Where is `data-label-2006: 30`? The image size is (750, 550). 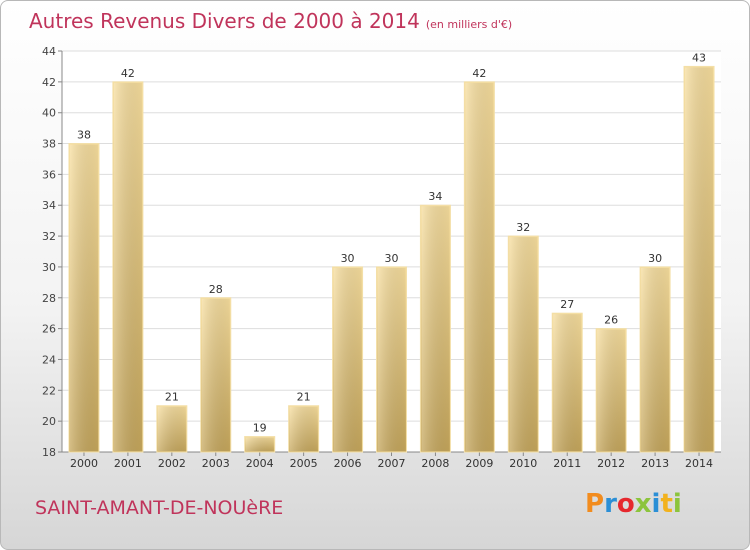 data-label-2006: 30 is located at coordinates (348, 258).